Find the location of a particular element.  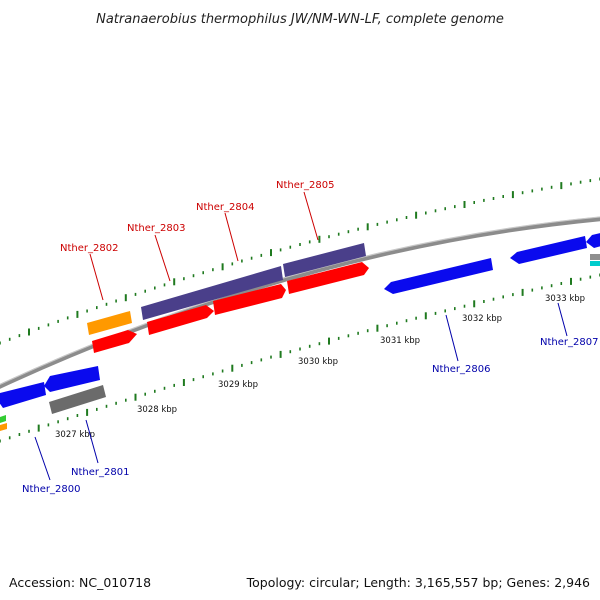

gene-label: Nther_2807 is located at coordinates (569, 342).